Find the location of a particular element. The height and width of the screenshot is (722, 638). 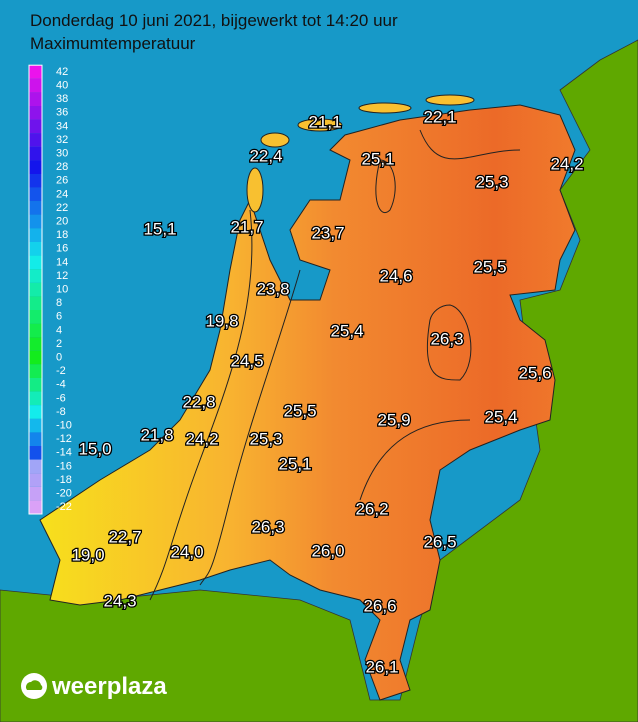

scale-label: -22 is located at coordinates (64, 507).